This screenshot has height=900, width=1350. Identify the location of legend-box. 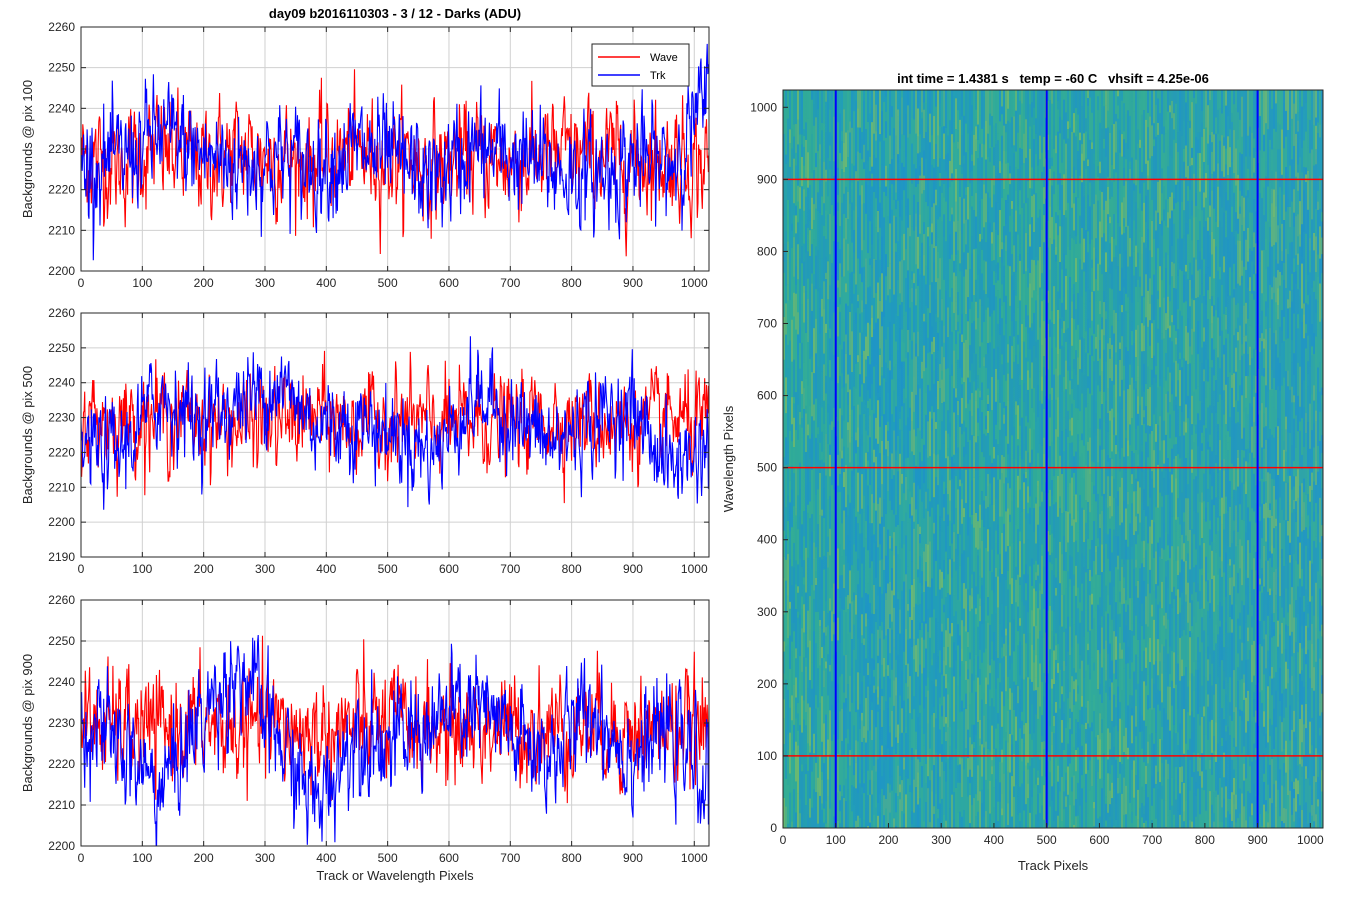
(640, 65).